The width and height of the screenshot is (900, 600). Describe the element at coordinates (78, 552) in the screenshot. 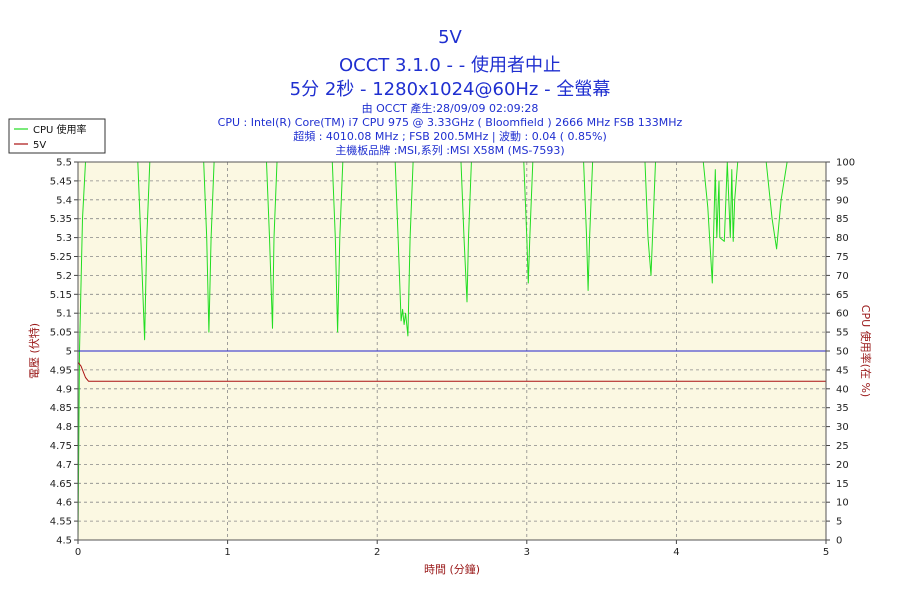

I see `x-tick-label: 0` at that location.